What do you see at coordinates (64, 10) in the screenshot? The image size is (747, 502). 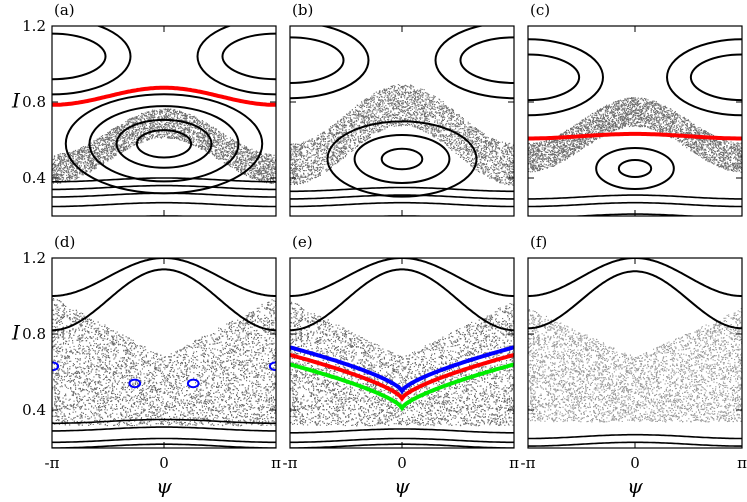 I see `panel-letter: (a)` at bounding box center [64, 10].